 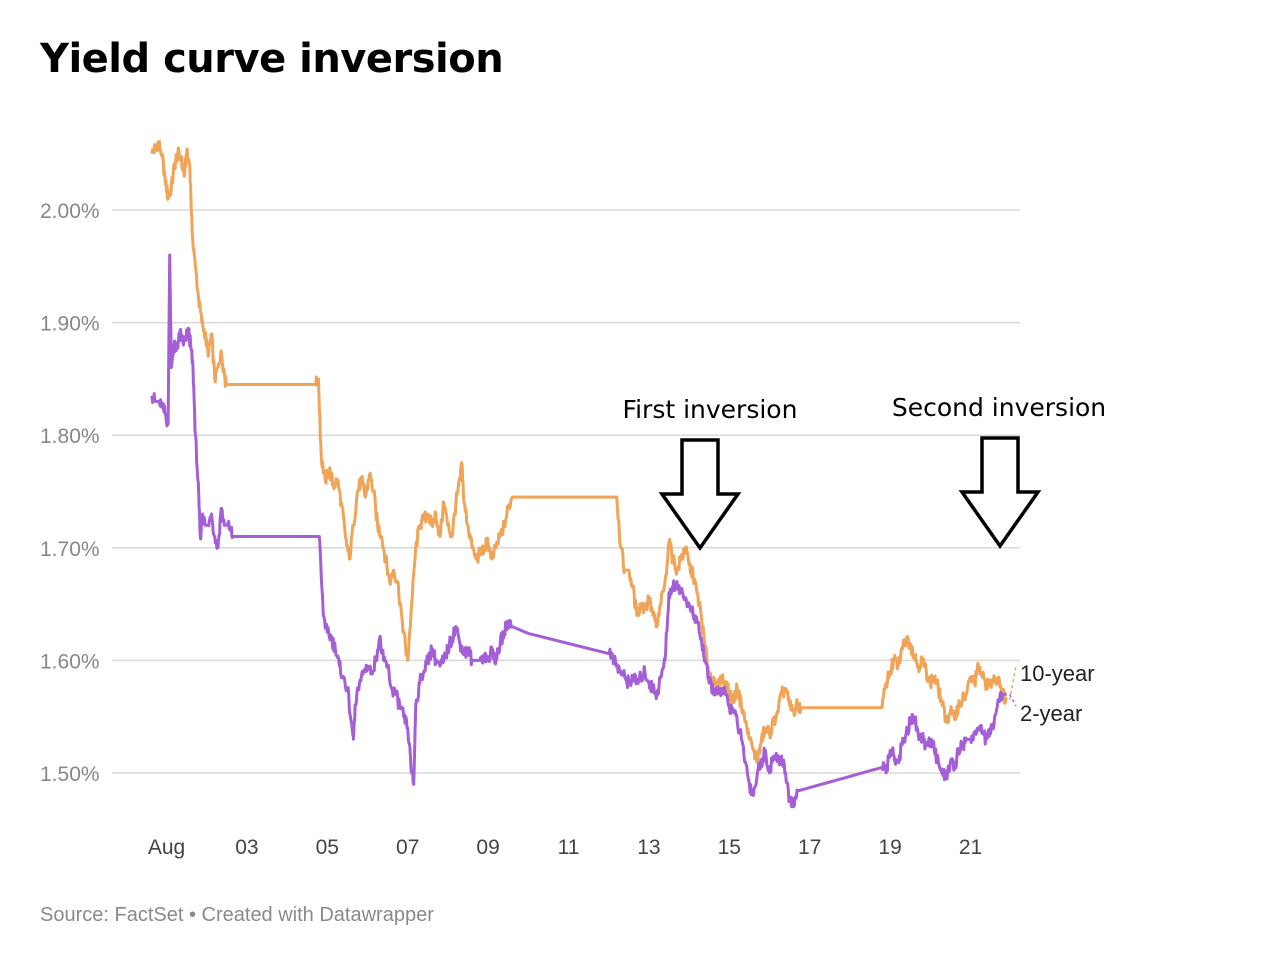 What do you see at coordinates (112, 915) in the screenshot?
I see `source-note: Source: FactSet` at bounding box center [112, 915].